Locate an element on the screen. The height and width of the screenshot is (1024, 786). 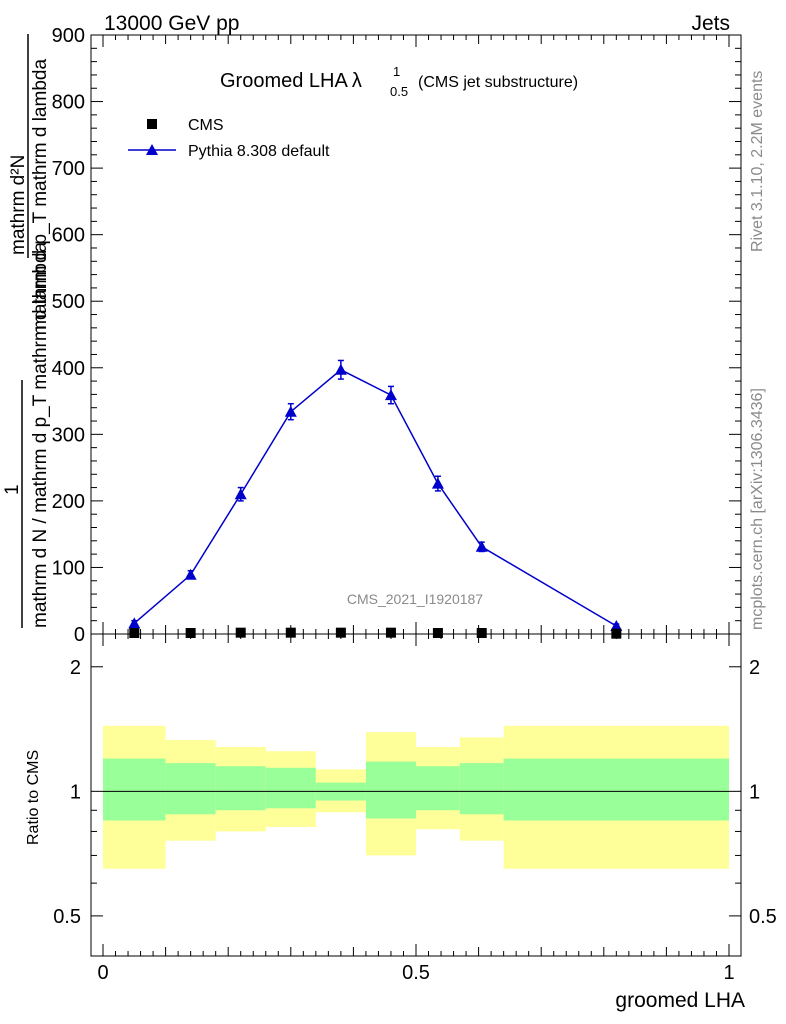
ratio-bands-layer is located at coordinates (416, 797).